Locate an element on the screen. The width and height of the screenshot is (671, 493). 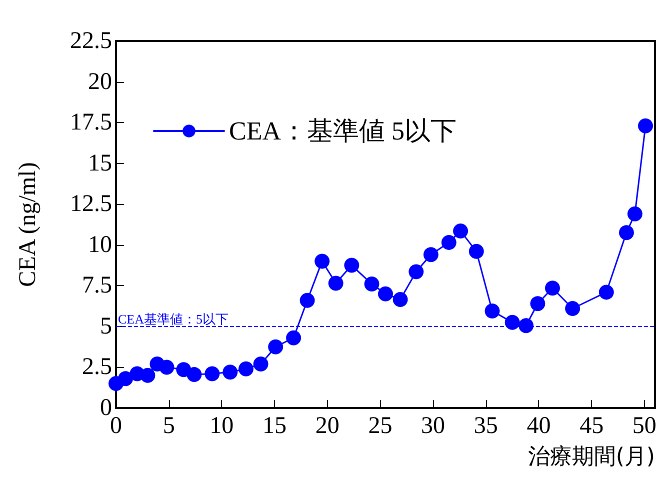
y-tick-label: 15 is located at coordinates (100, 163).